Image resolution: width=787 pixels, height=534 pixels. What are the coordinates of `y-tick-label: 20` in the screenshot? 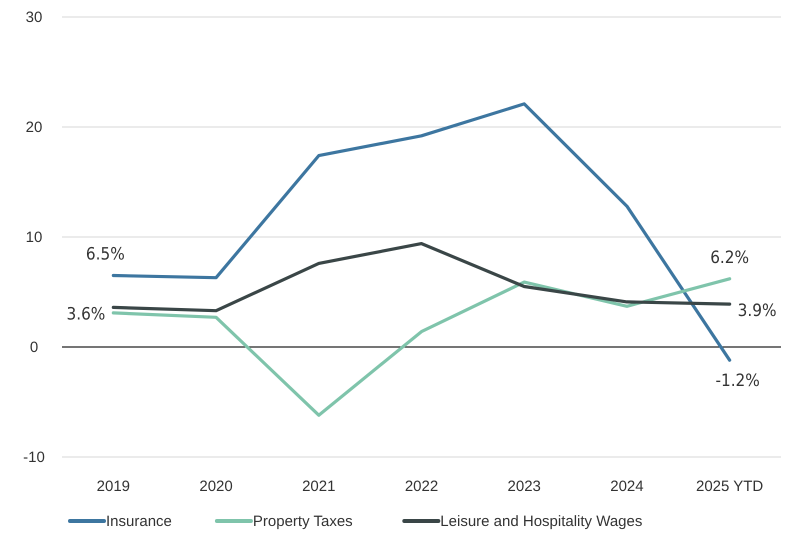 It's located at (34, 127).